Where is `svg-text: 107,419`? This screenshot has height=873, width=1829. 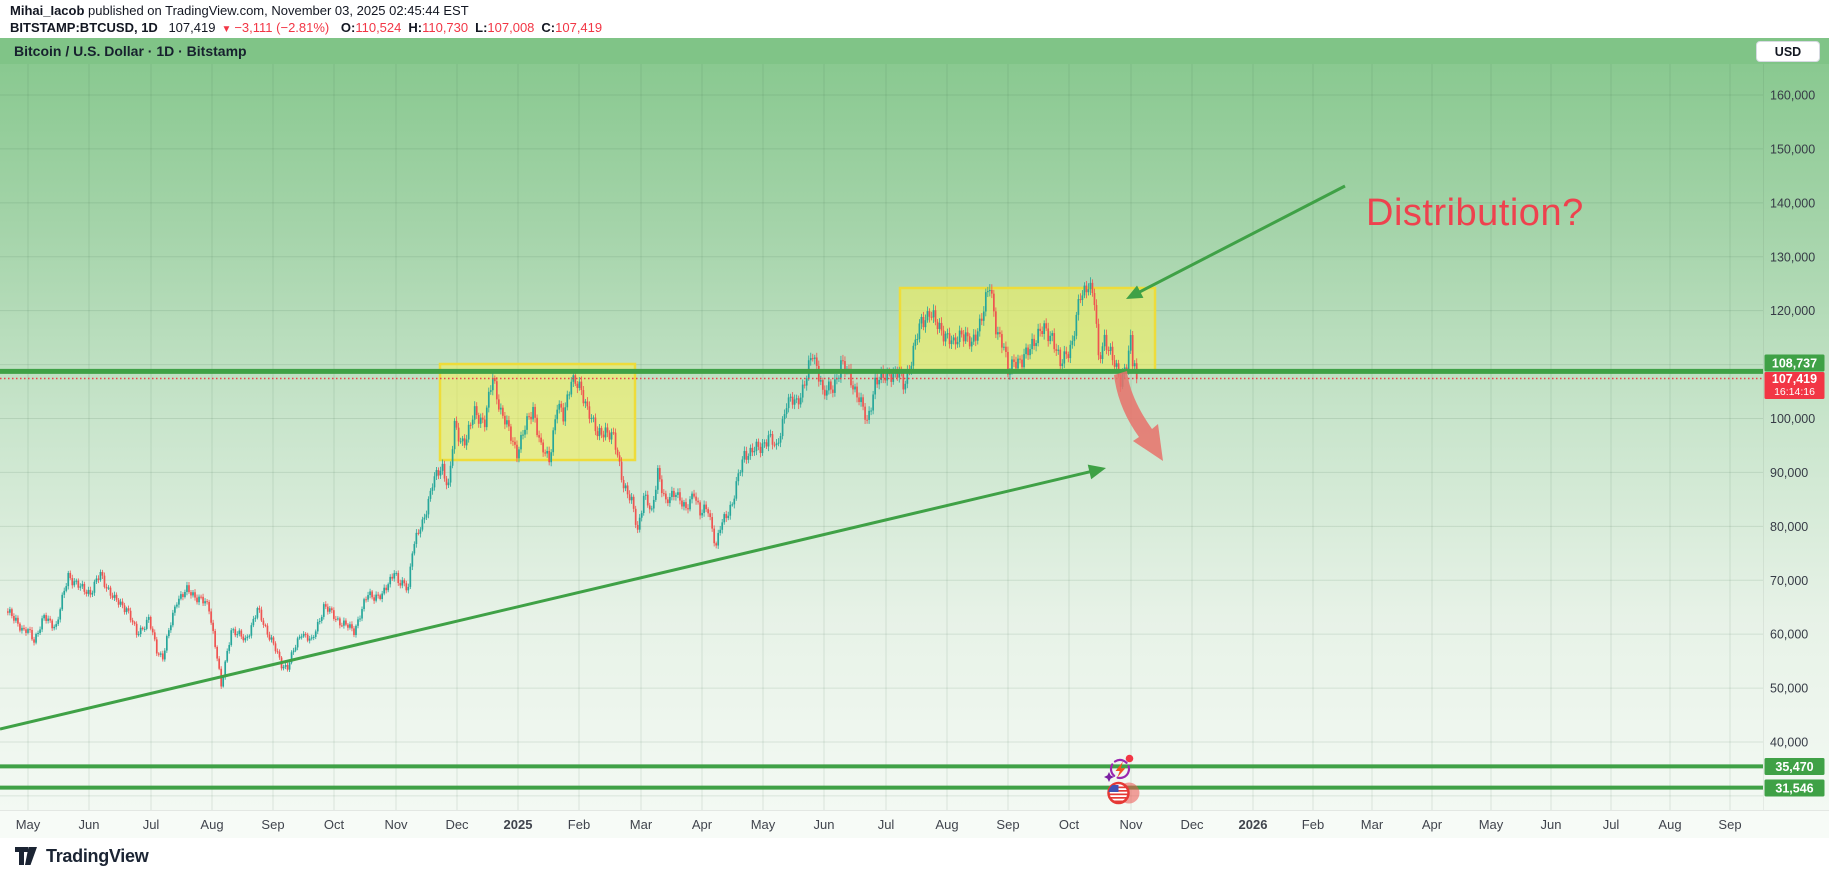 svg-text: 107,419 is located at coordinates (1794, 379).